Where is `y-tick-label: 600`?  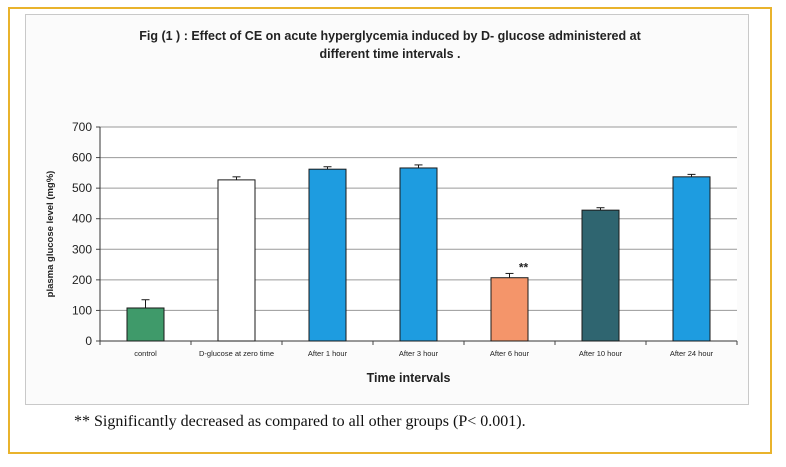 y-tick-label: 600 is located at coordinates (82, 158).